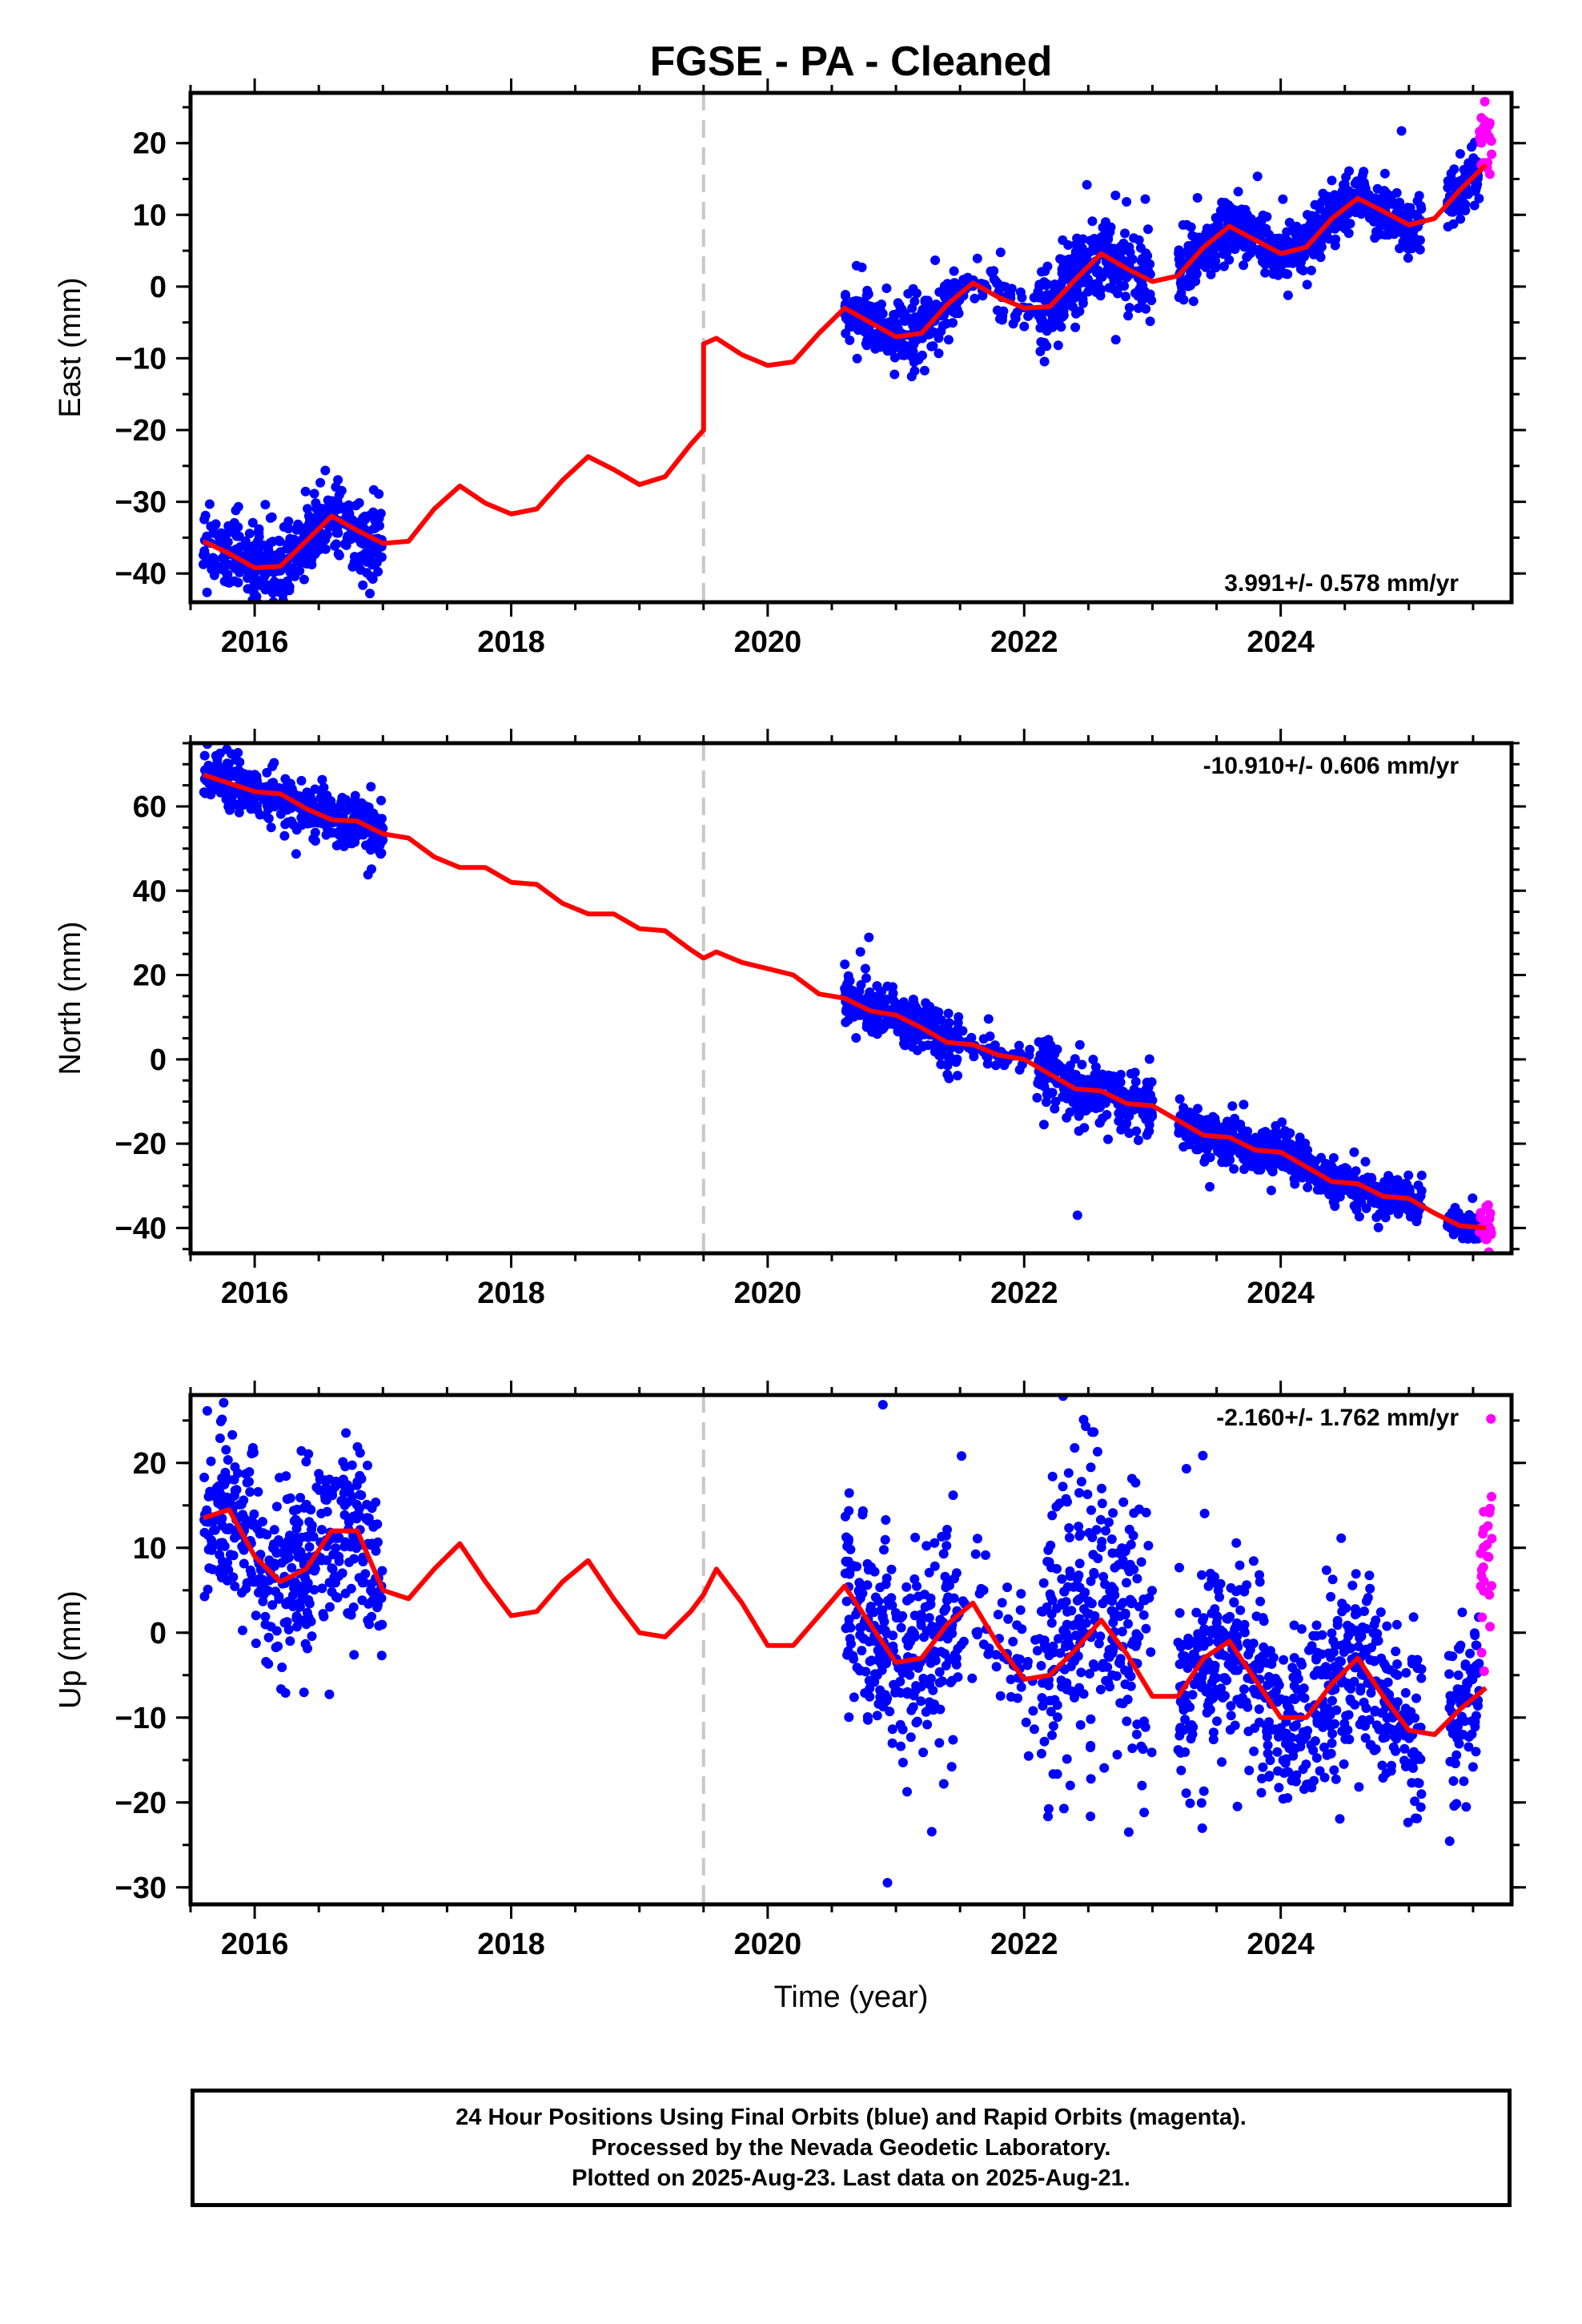  I want to click on y-axis-label: East (mm), so click(70, 347).